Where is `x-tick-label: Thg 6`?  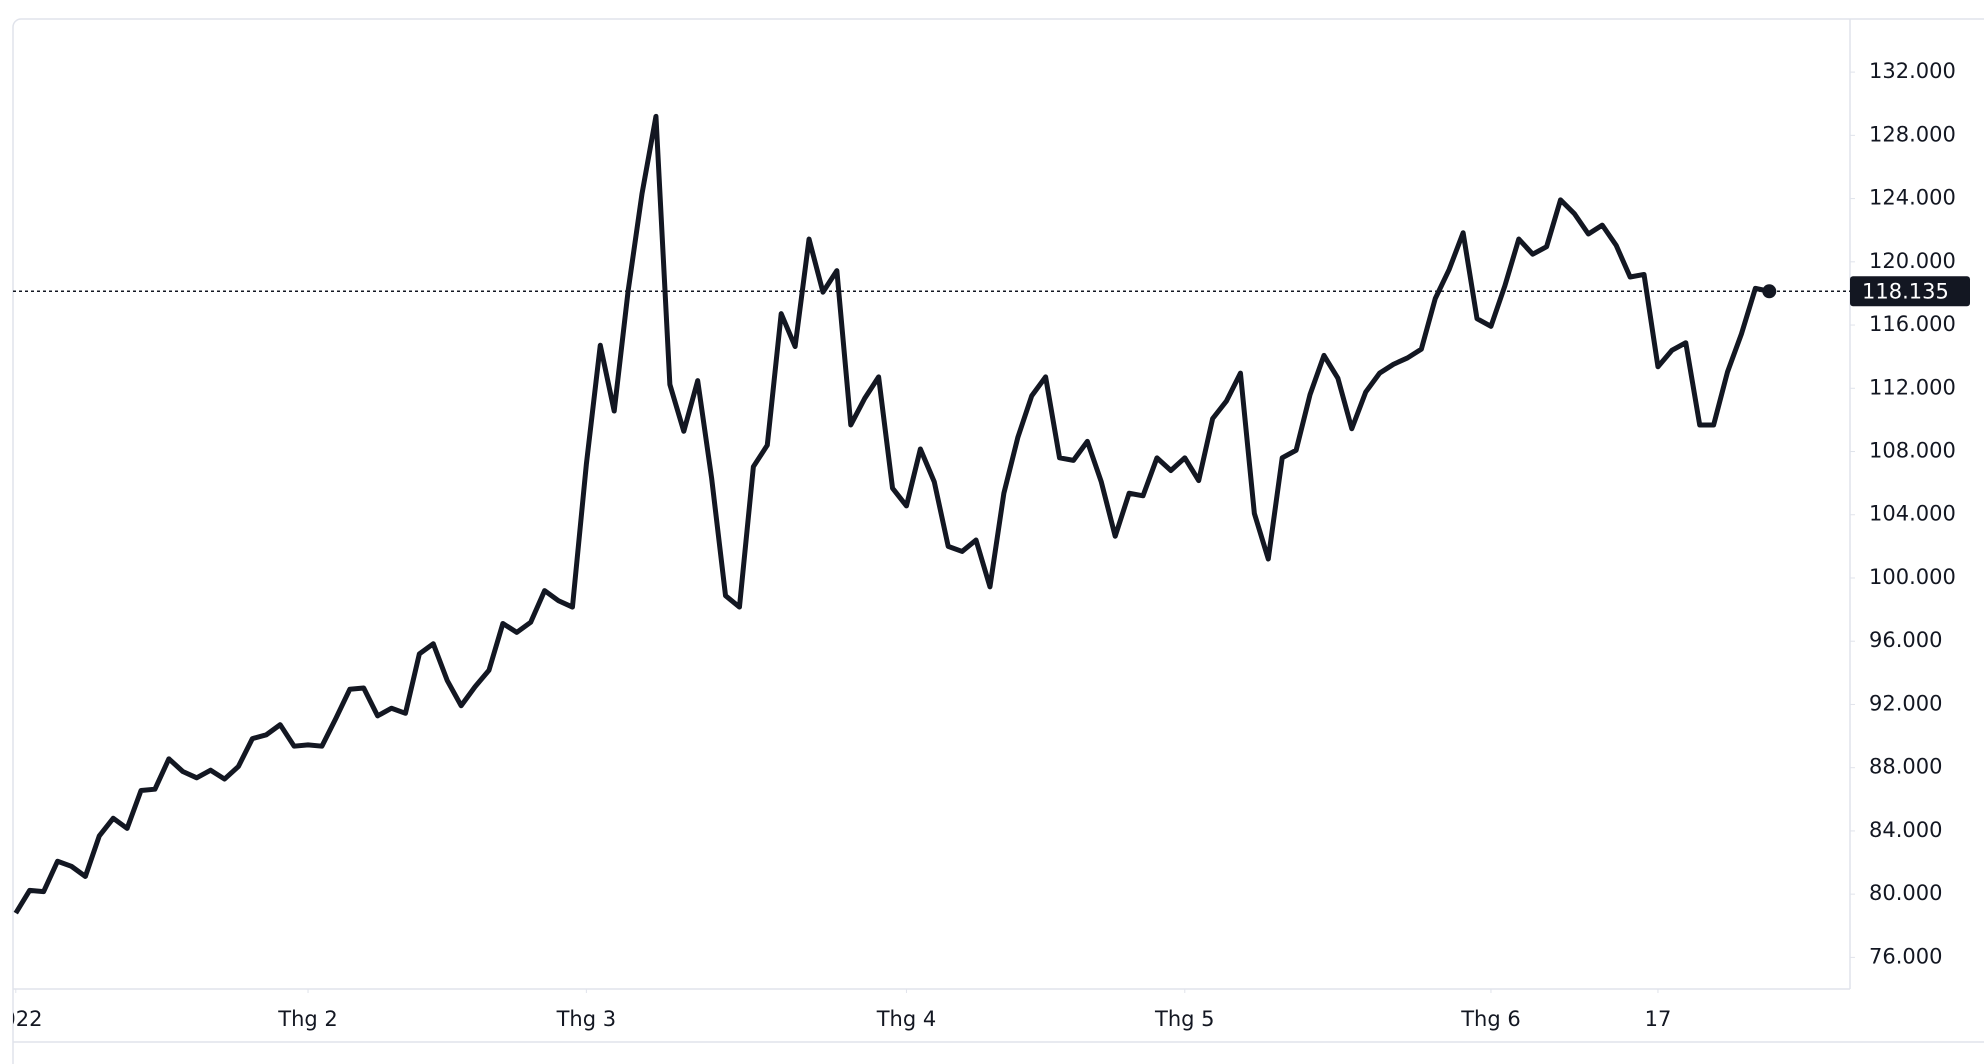
x-tick-label: Thg 6 is located at coordinates (1490, 1019).